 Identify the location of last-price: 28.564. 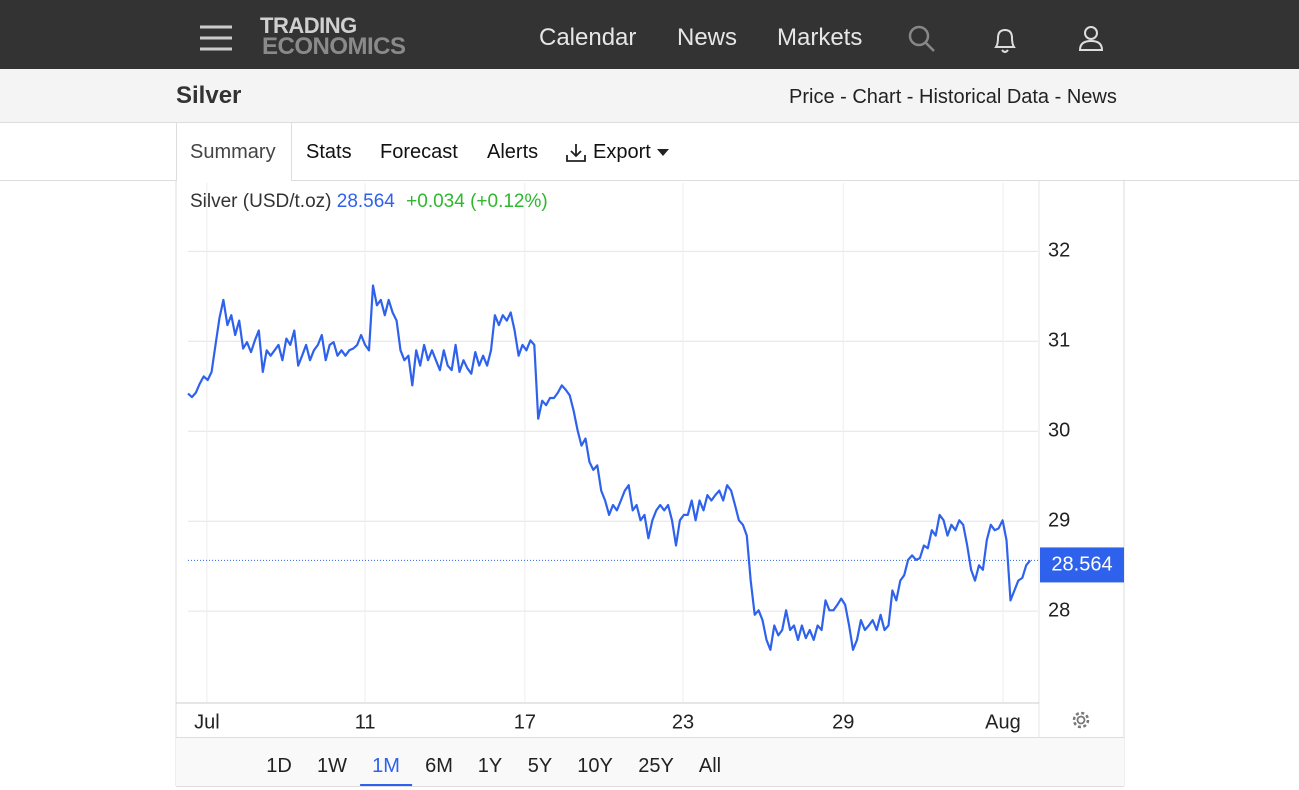
(365, 201).